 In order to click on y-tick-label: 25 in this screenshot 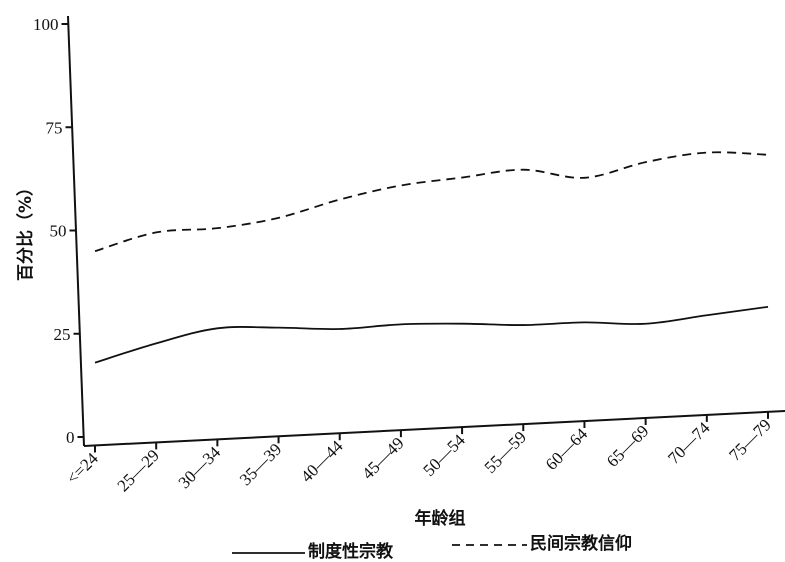, I will do `click(62, 334)`.